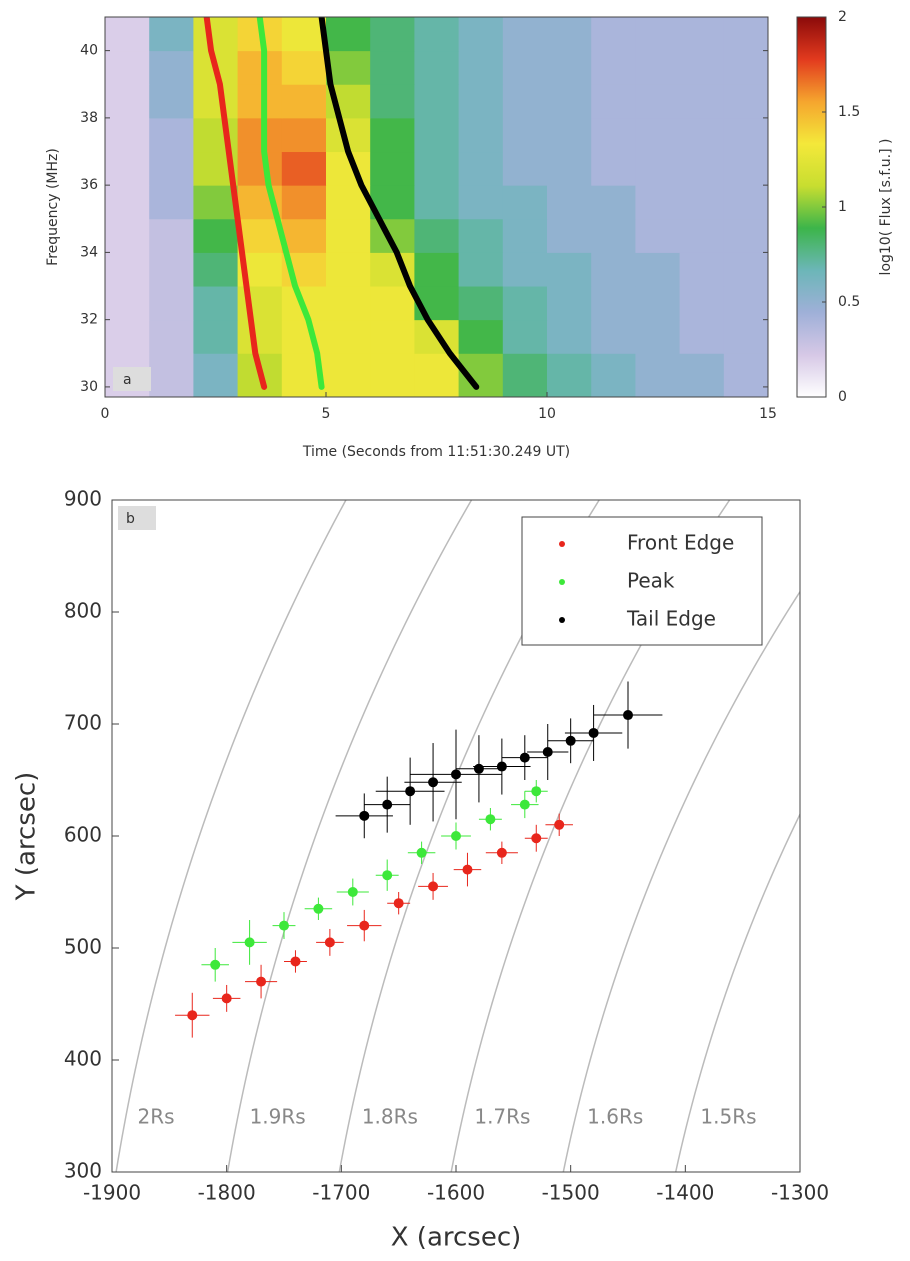  Describe the element at coordinates (83, 947) in the screenshot. I see `y-tick-label: 500` at that location.